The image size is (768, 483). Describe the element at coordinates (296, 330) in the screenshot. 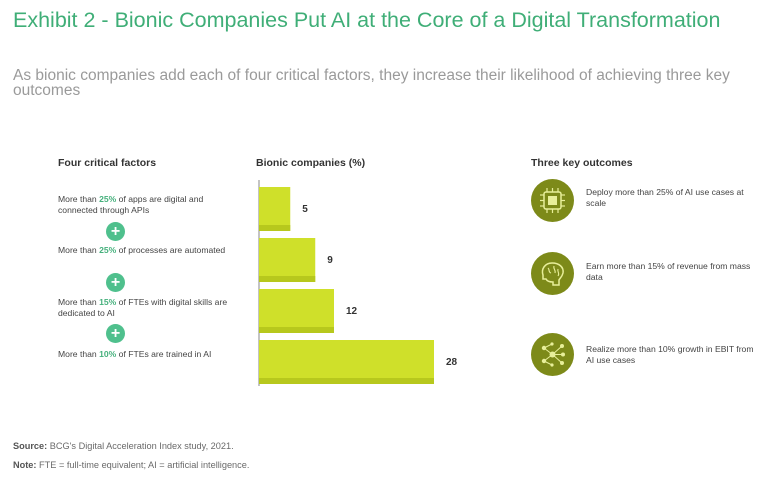

I see `bar-3-shade` at that location.